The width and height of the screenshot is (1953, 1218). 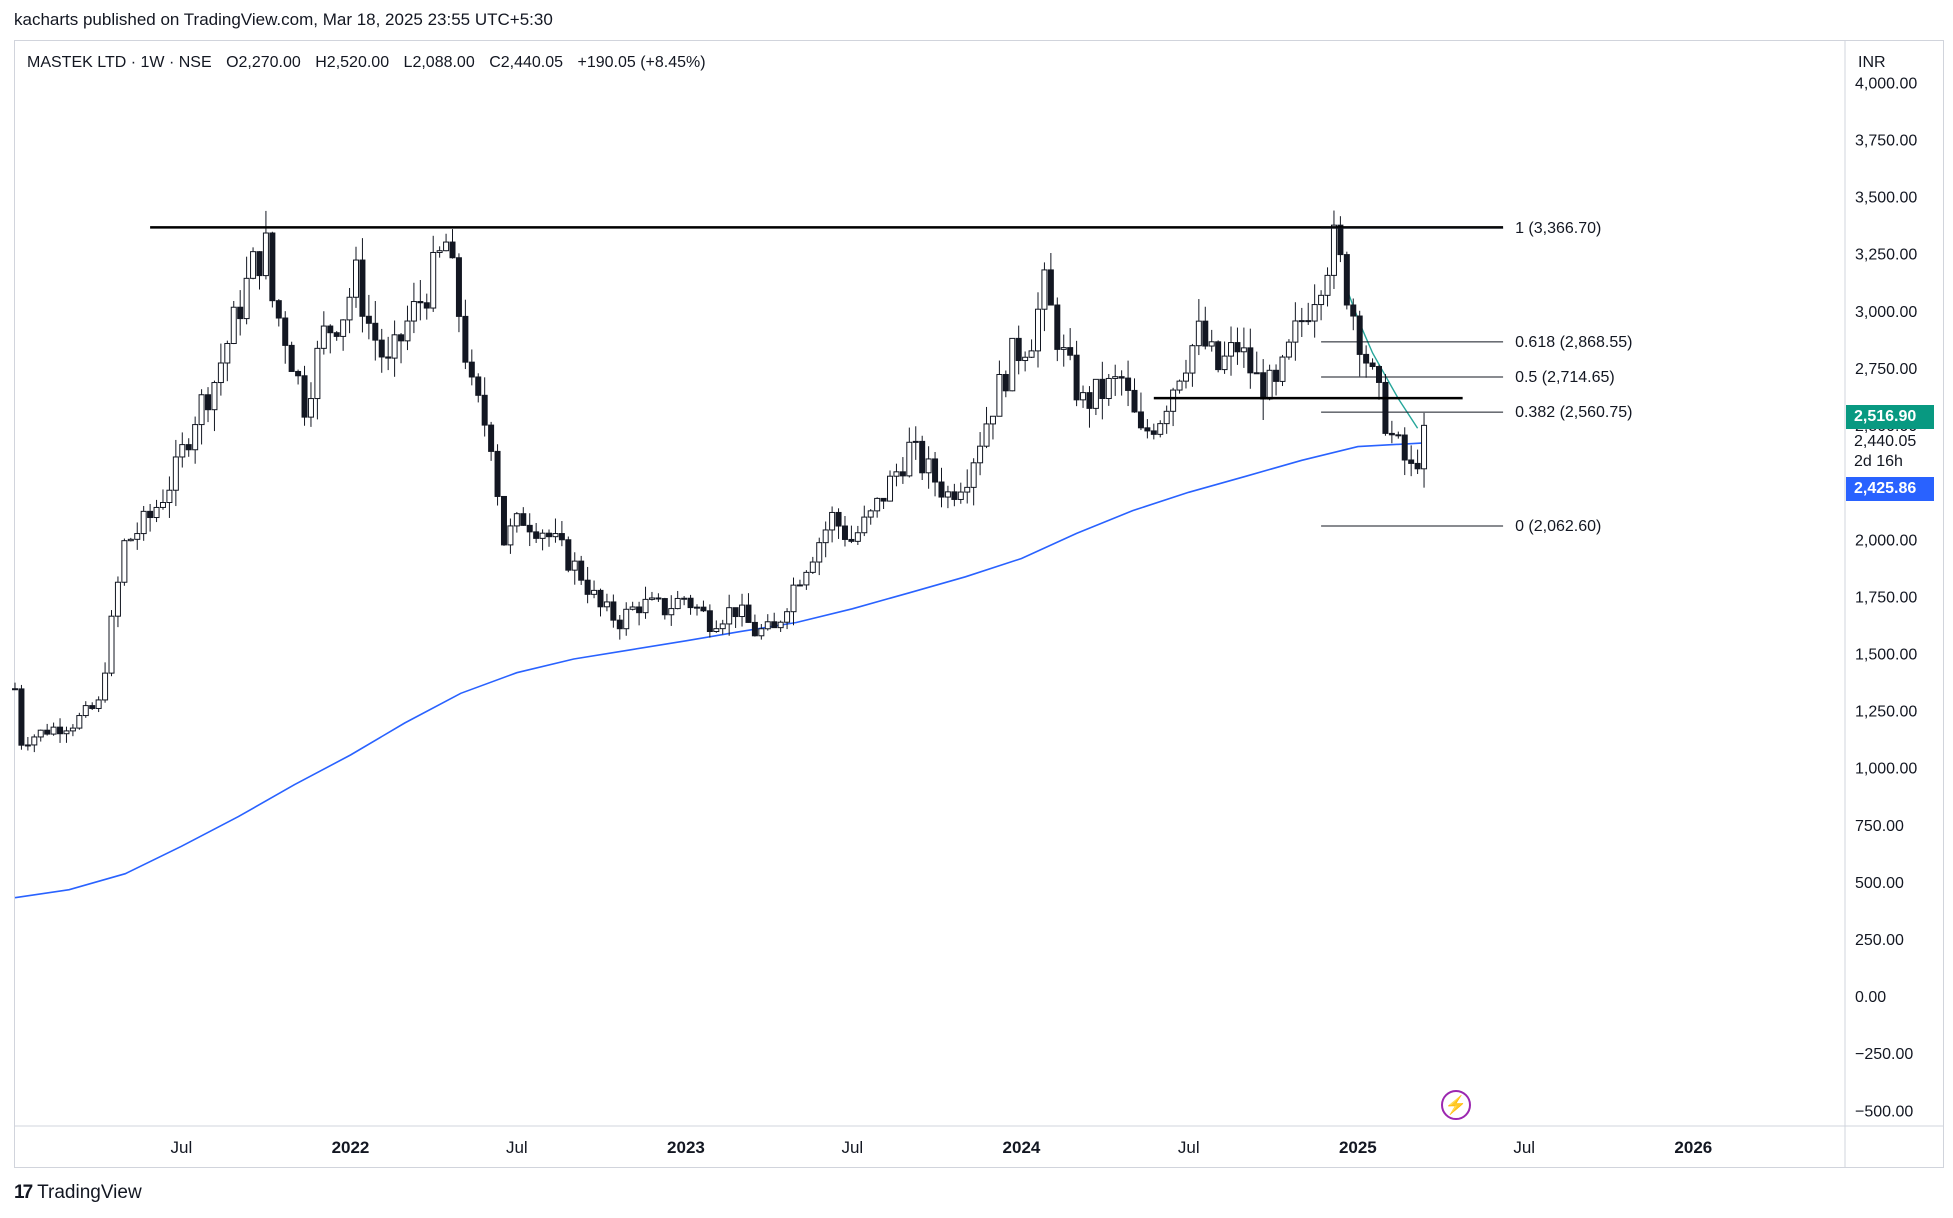 I want to click on fib-level-label: 0.618 (2,868.55), so click(x=1573, y=342).